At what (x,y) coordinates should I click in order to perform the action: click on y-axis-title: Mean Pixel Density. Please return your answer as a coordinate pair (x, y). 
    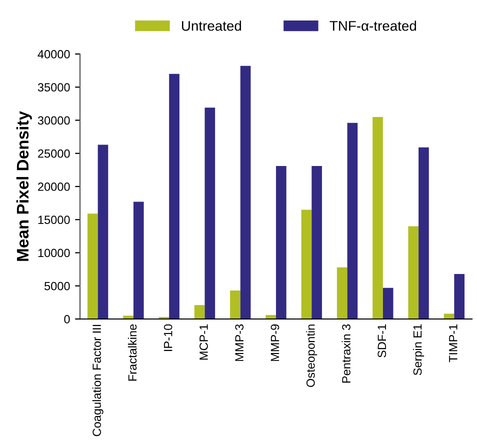
    Looking at the image, I should click on (24, 186).